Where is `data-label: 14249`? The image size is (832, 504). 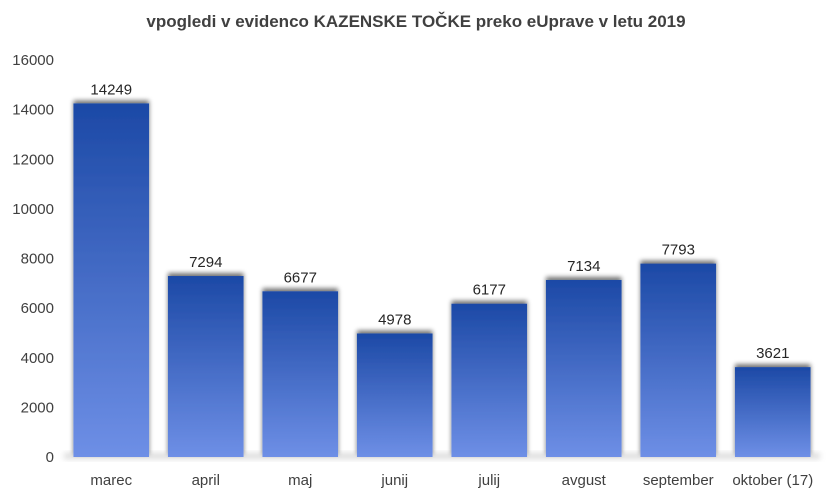
data-label: 14249 is located at coordinates (111, 89).